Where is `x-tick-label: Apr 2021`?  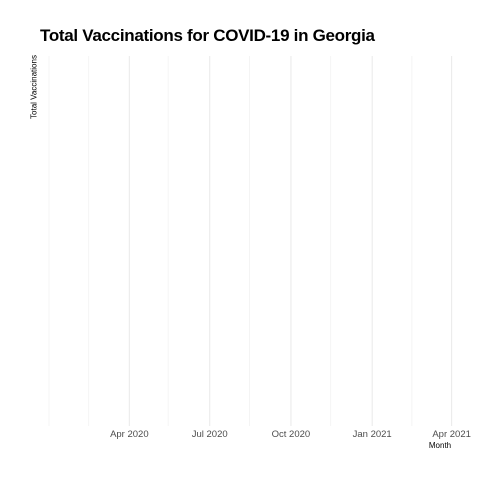 x-tick-label: Apr 2021 is located at coordinates (451, 434).